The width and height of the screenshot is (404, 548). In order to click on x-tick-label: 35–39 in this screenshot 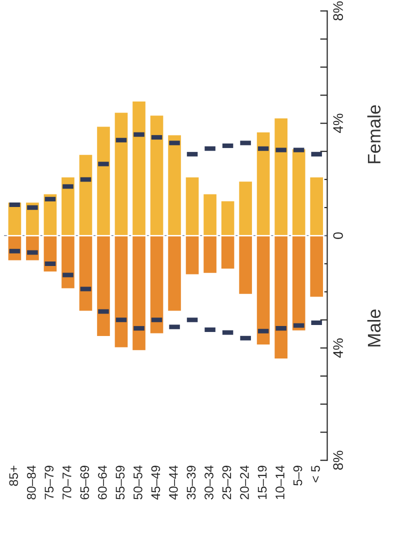, I will do `click(191, 483)`.